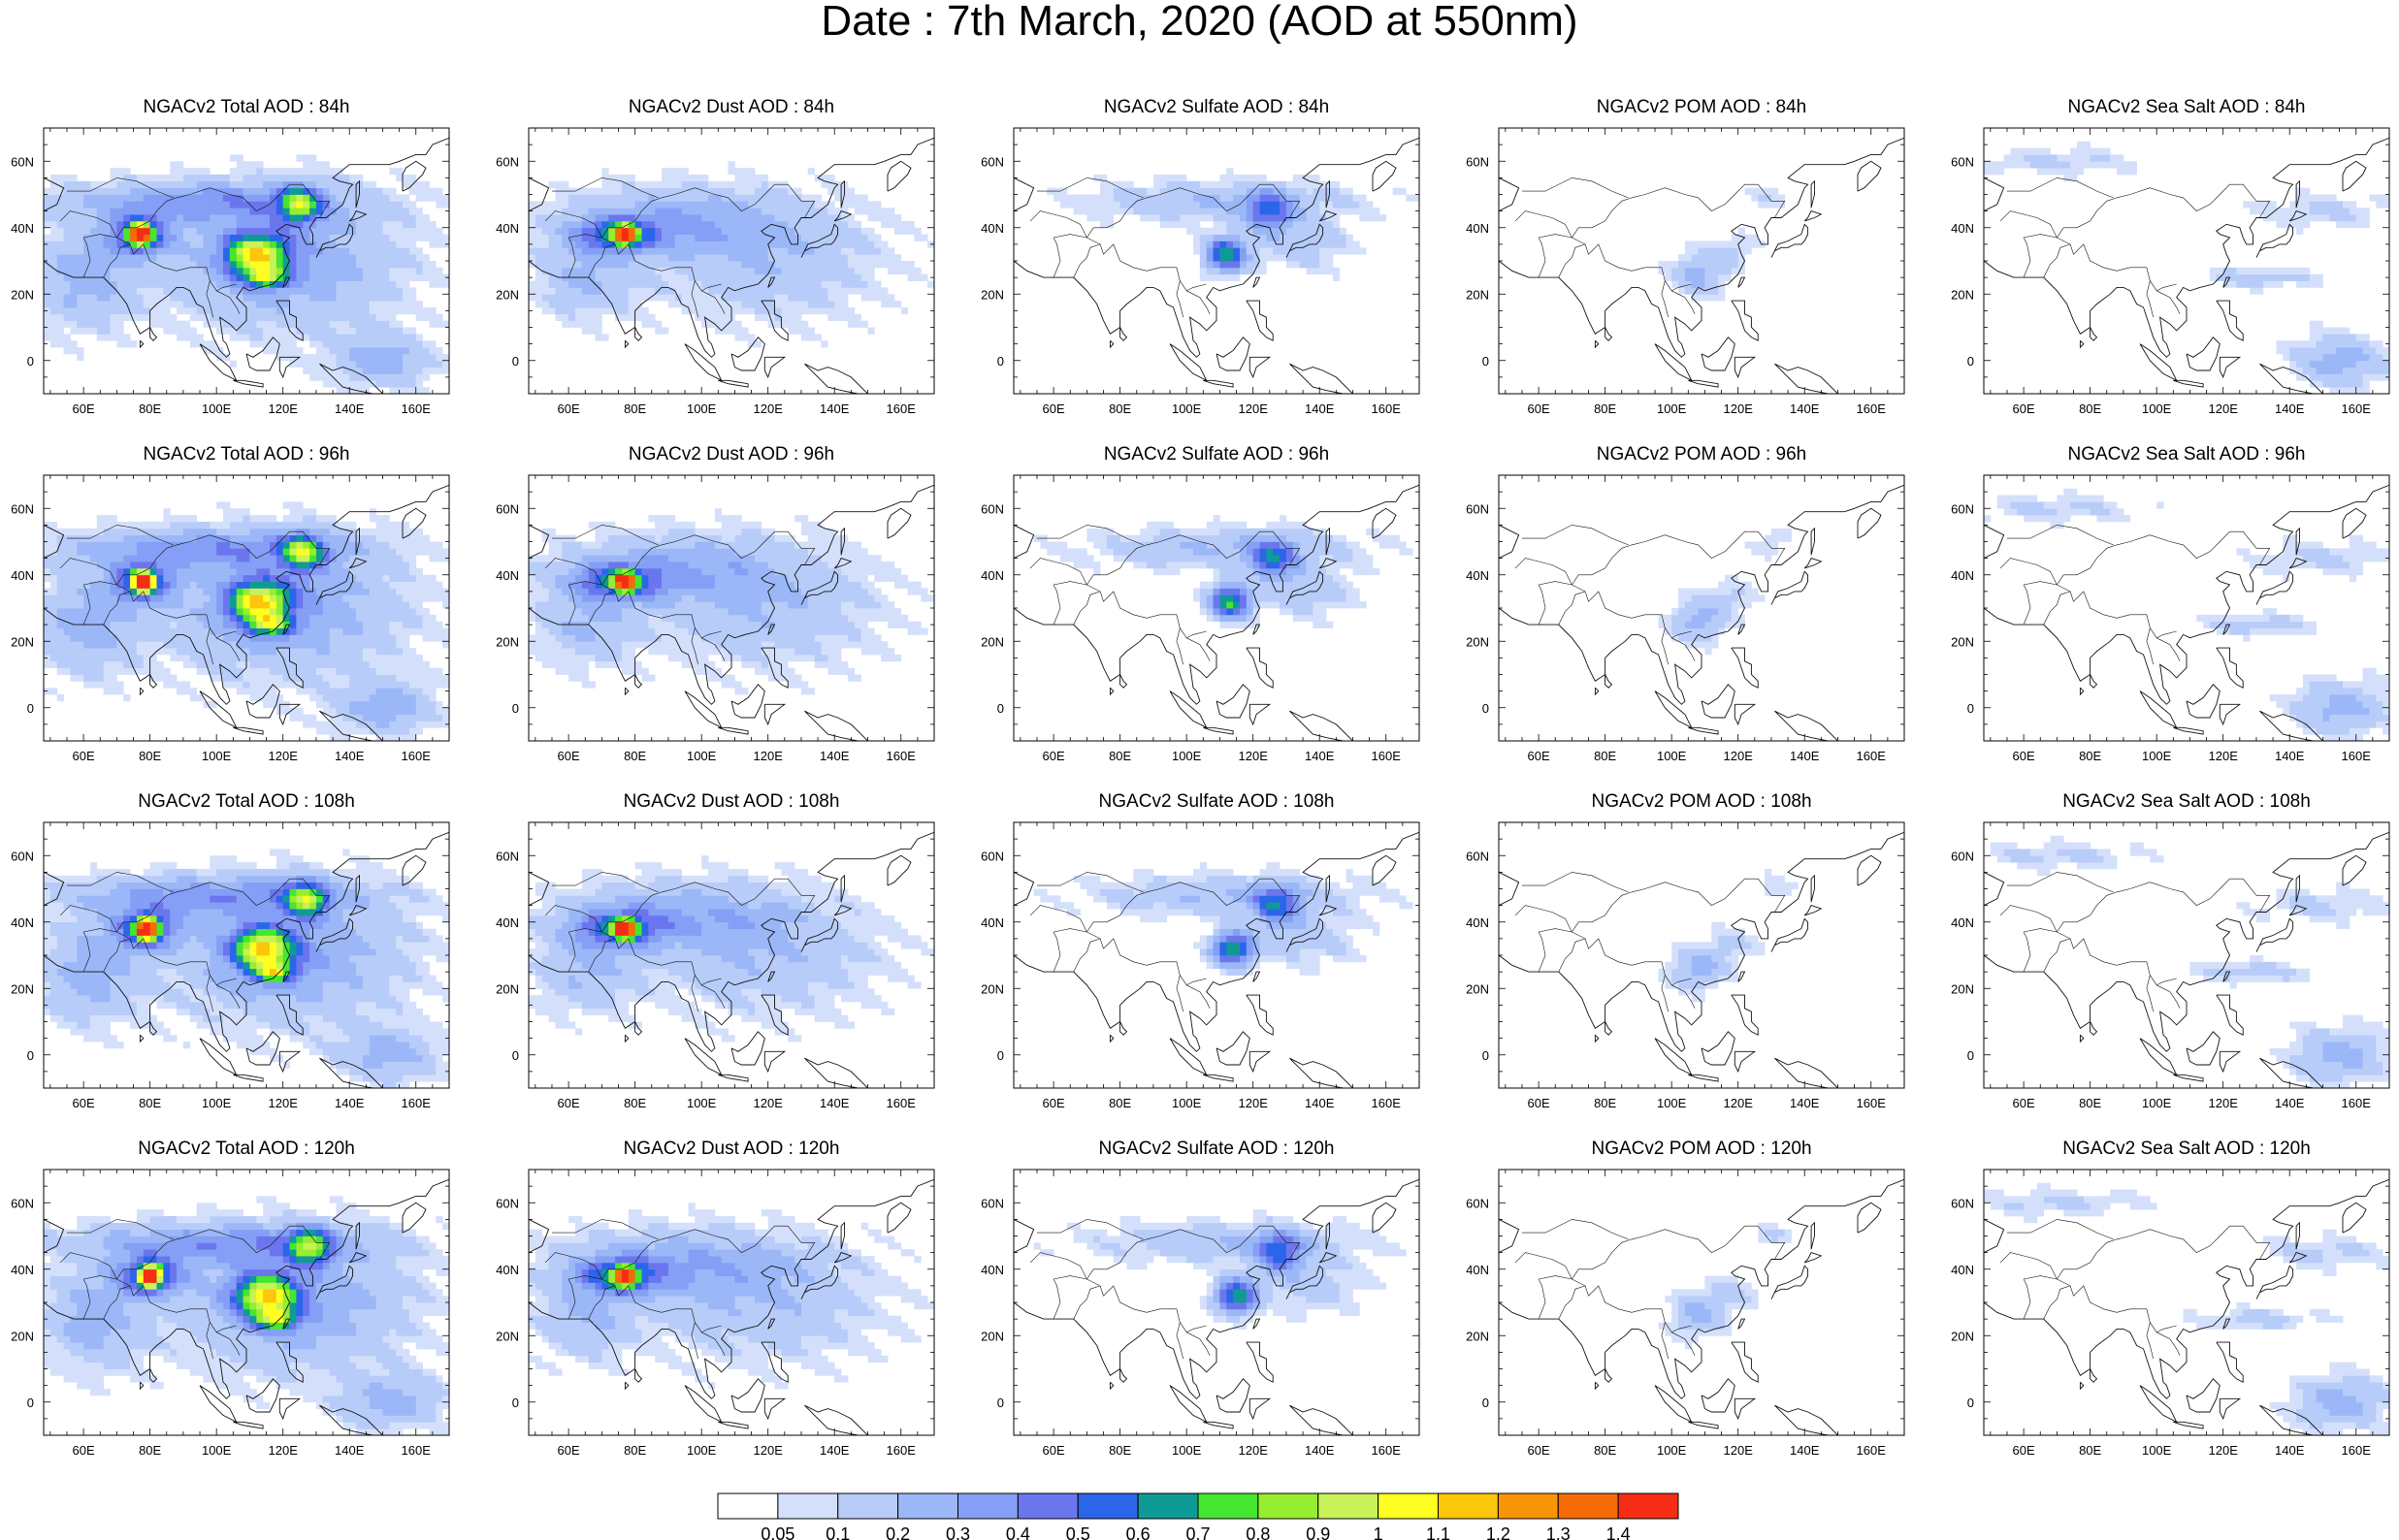 The image size is (2399, 1540). What do you see at coordinates (1387, 408) in the screenshot?
I see `x-tick-label: 160E` at bounding box center [1387, 408].